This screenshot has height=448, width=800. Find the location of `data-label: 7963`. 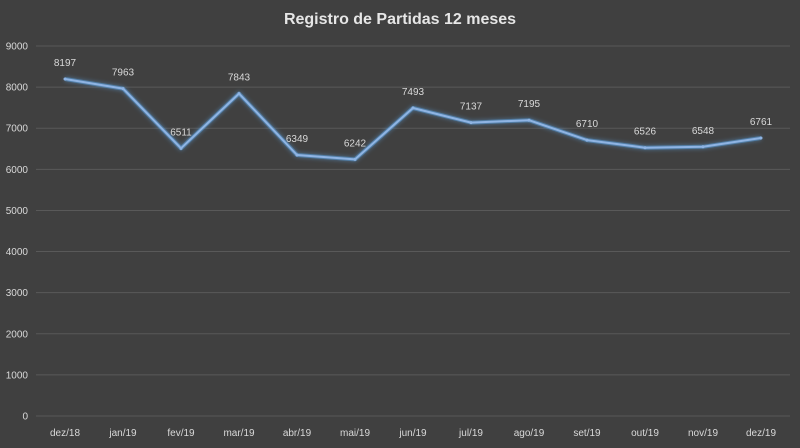

data-label: 7963 is located at coordinates (123, 73).